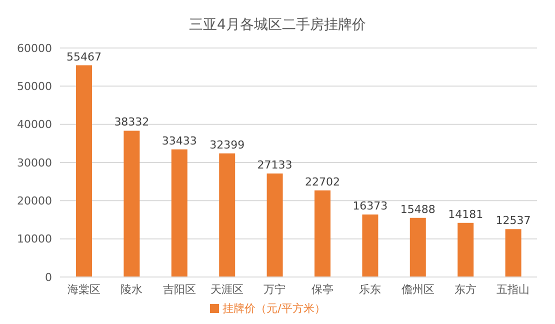 The width and height of the screenshot is (555, 324). What do you see at coordinates (277, 25) in the screenshot?
I see `chart-title: 三亚4月各城区二手房挂牌价` at bounding box center [277, 25].